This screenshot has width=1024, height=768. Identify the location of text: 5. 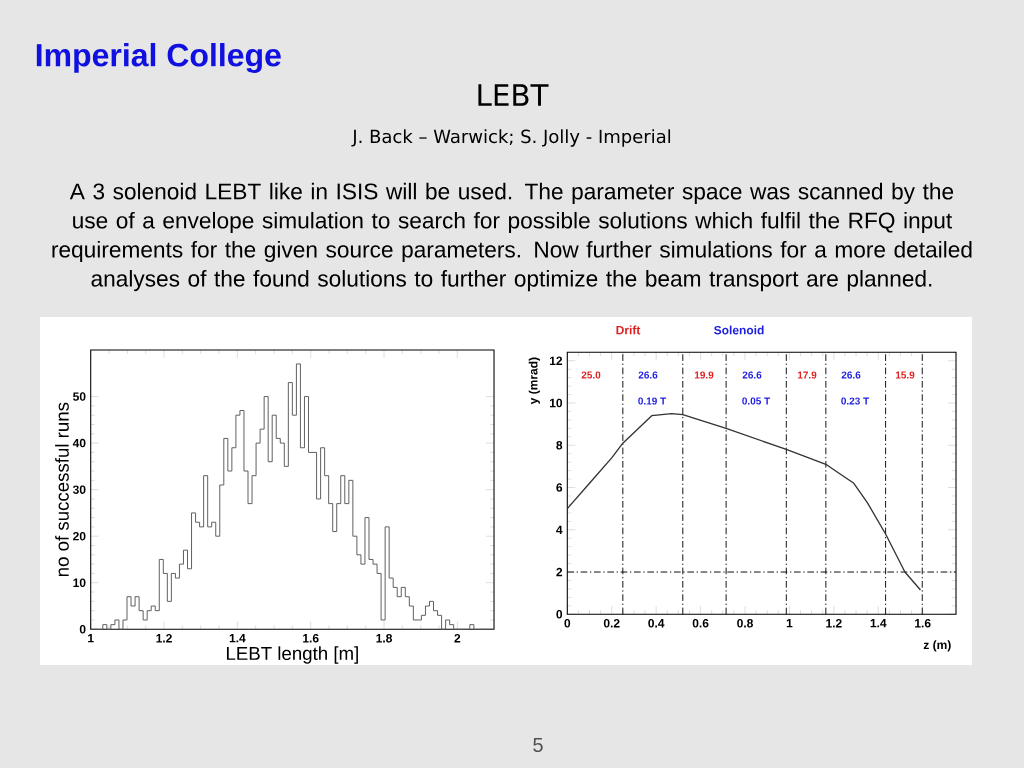
(538, 745).